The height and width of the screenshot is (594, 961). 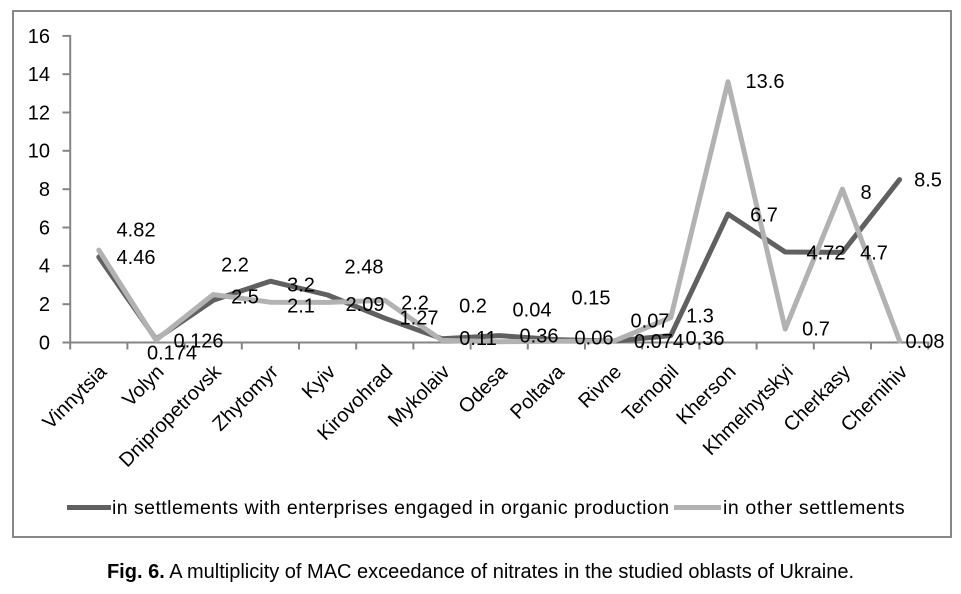 What do you see at coordinates (764, 216) in the screenshot?
I see `svg-text: 6.7` at bounding box center [764, 216].